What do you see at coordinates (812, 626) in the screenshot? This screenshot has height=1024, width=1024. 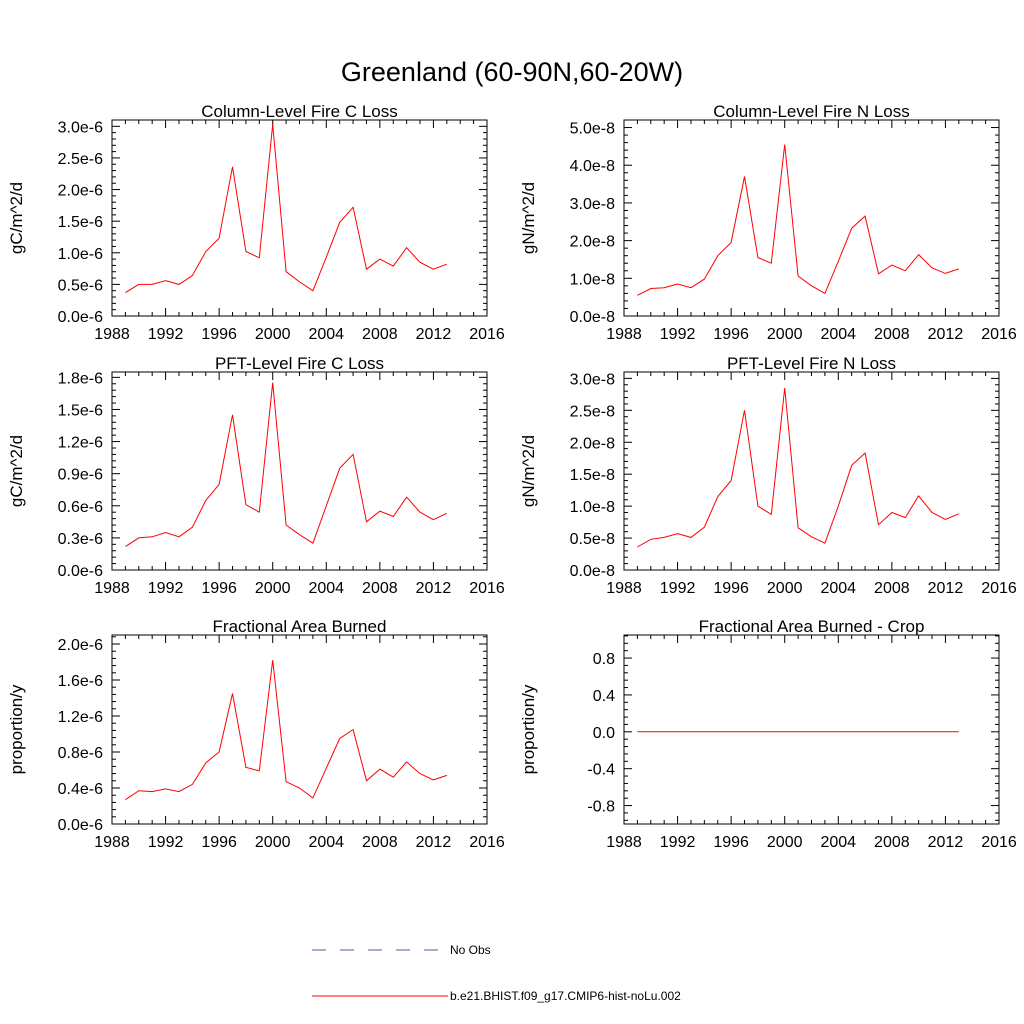 I see `panel-title: Fractional Area Burned - Crop` at bounding box center [812, 626].